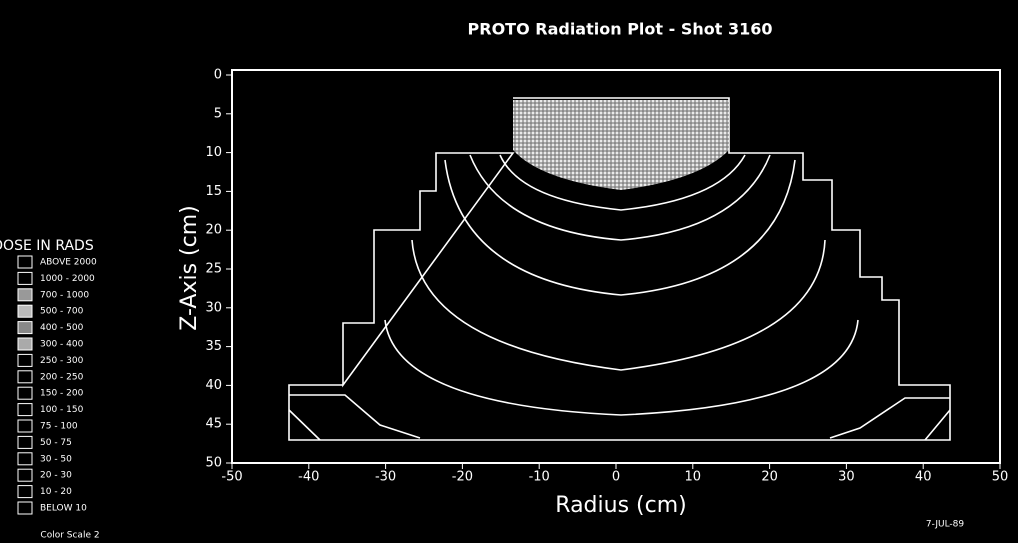  What do you see at coordinates (56, 476) in the screenshot?
I see `legend-label: 20 - 30` at bounding box center [56, 476].